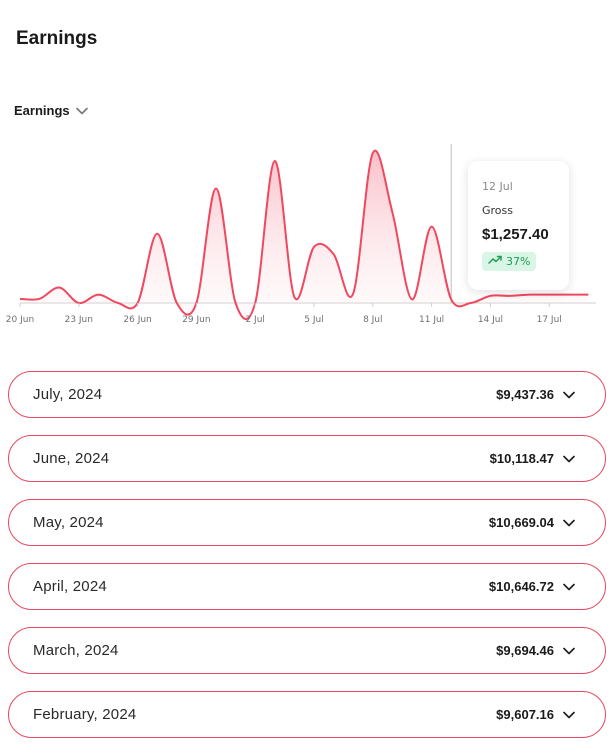  I want to click on month-summary: $10,118.47, so click(532, 459).